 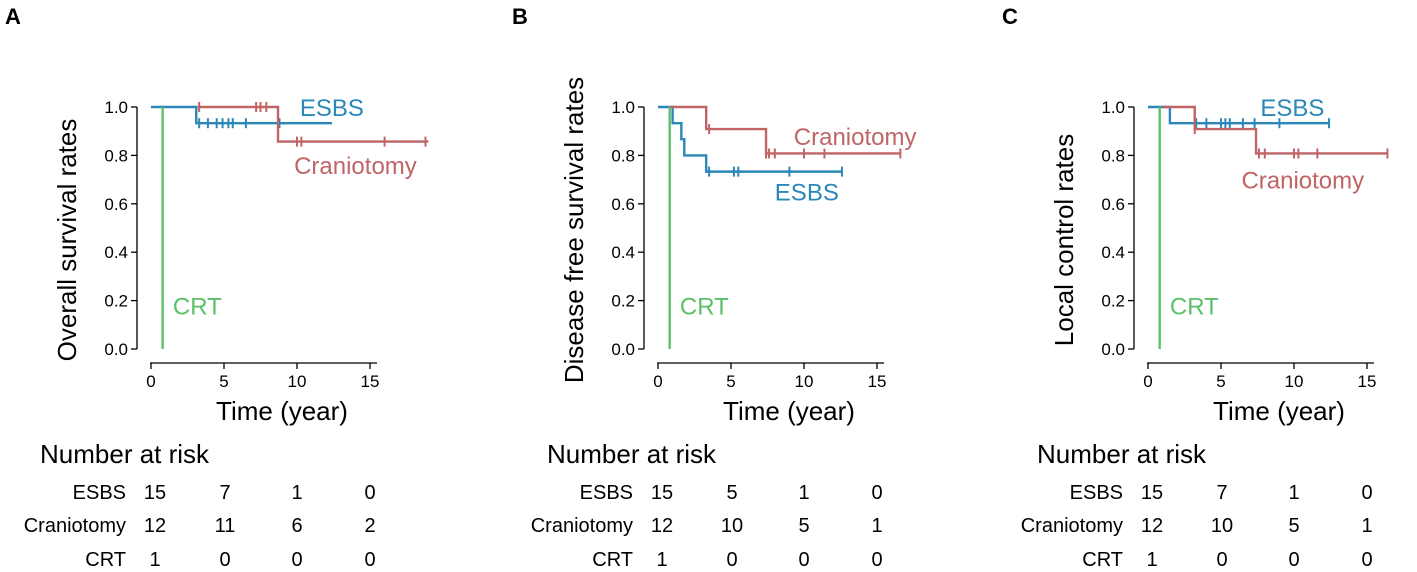 What do you see at coordinates (13, 16) in the screenshot?
I see `panel-label: A` at bounding box center [13, 16].